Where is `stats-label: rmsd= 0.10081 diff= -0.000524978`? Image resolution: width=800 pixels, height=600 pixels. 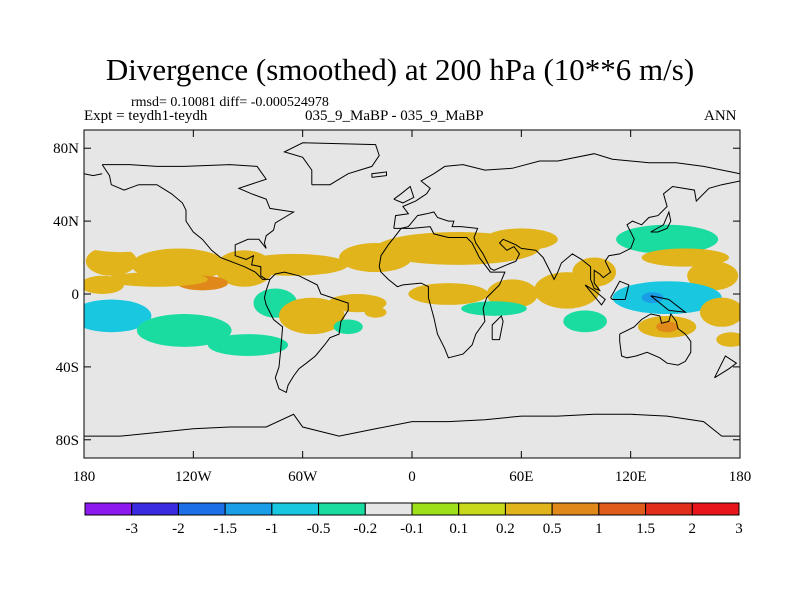 stats-label: rmsd= 0.10081 diff= -0.000524978 is located at coordinates (230, 102).